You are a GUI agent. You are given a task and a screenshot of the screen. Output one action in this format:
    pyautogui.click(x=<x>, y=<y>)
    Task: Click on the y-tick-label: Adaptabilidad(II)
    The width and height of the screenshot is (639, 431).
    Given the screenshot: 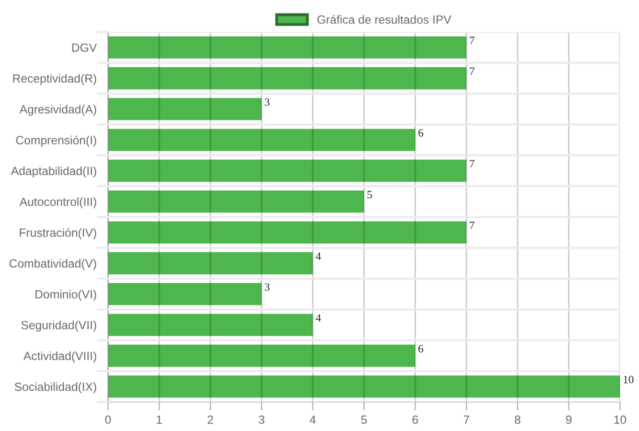 What is the action you would take?
    pyautogui.click(x=53, y=172)
    